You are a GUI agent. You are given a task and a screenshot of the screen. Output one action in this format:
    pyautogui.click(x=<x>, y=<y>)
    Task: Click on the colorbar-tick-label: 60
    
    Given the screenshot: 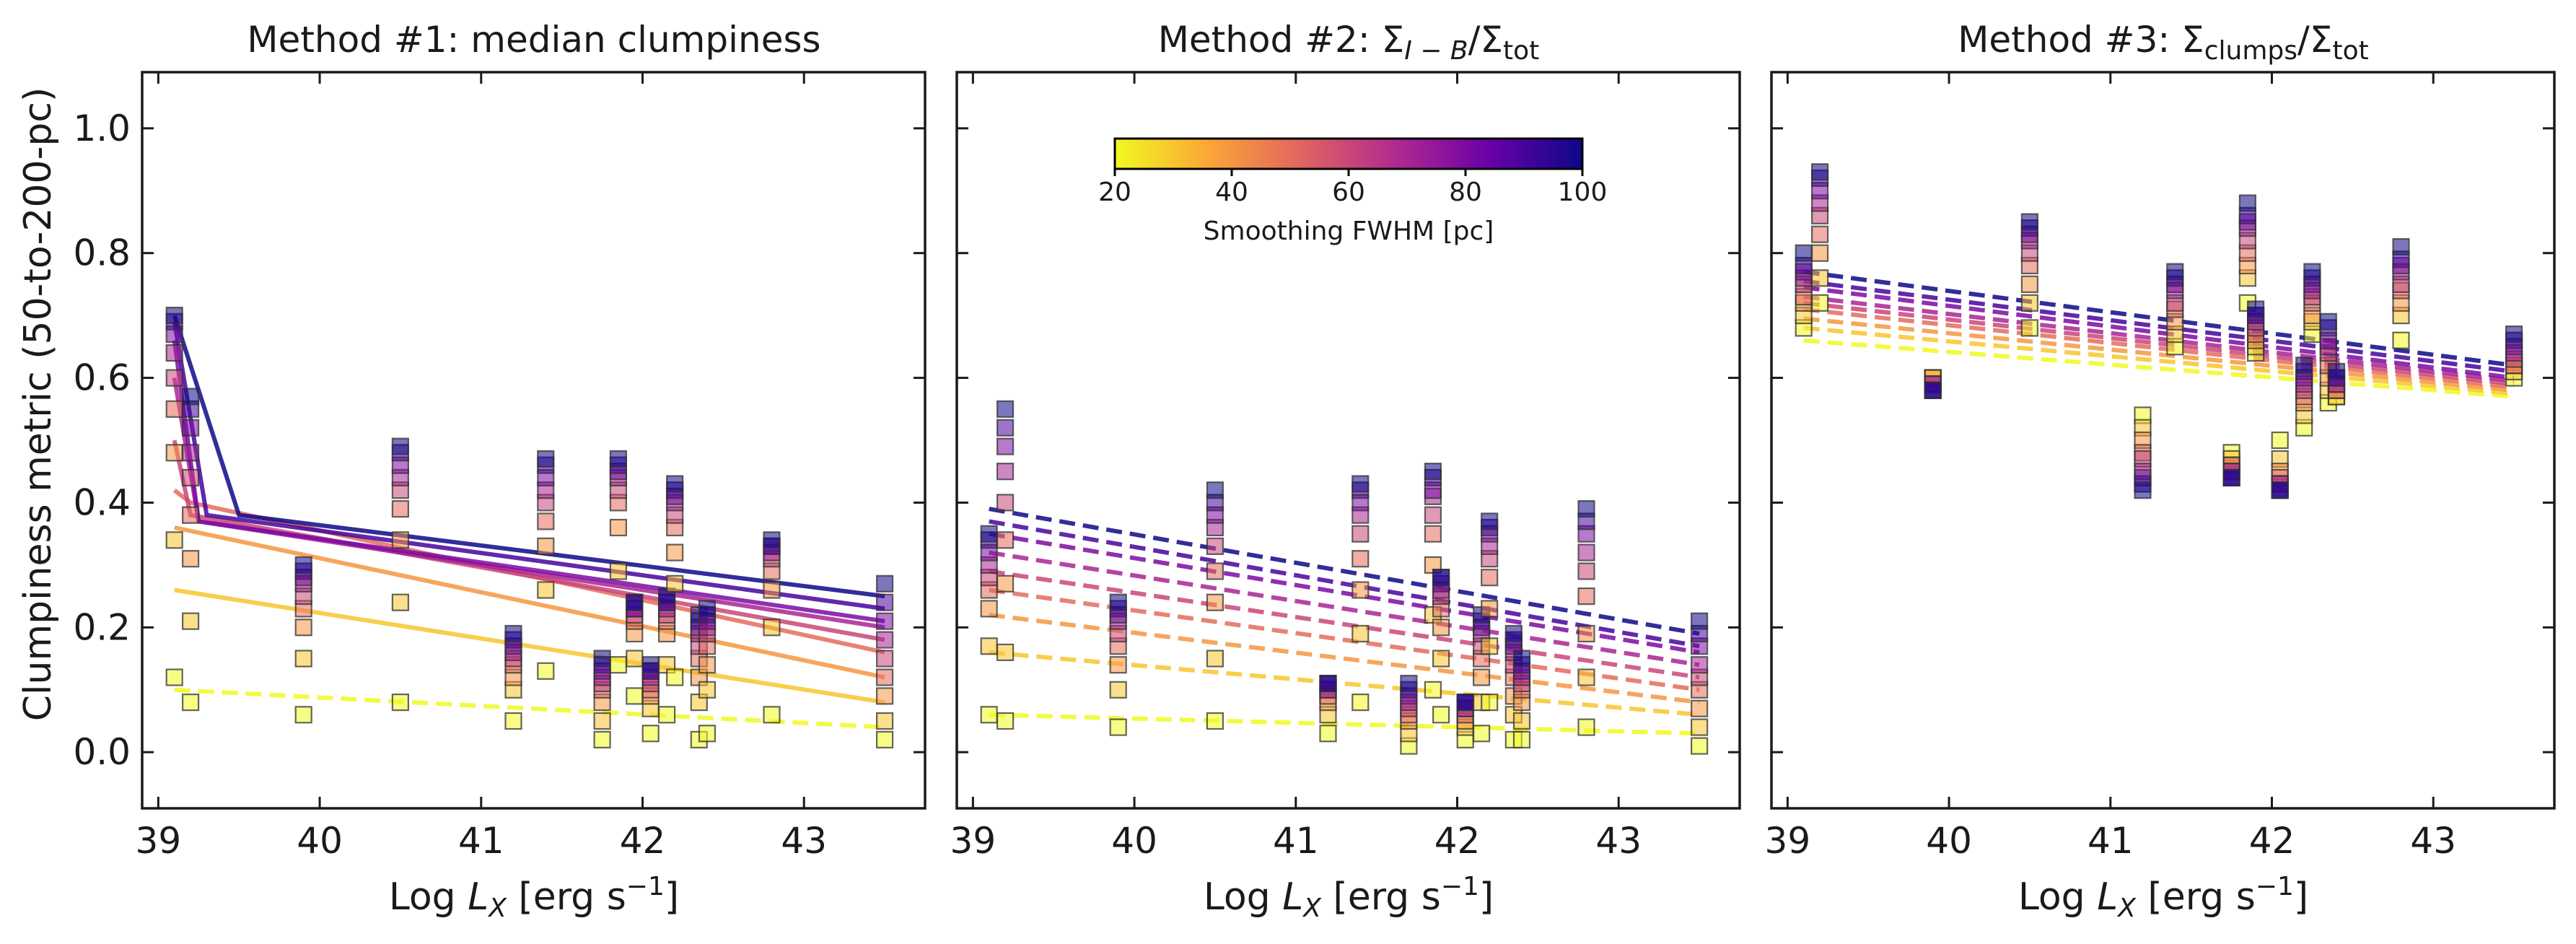 What is the action you would take?
    pyautogui.click(x=1348, y=192)
    